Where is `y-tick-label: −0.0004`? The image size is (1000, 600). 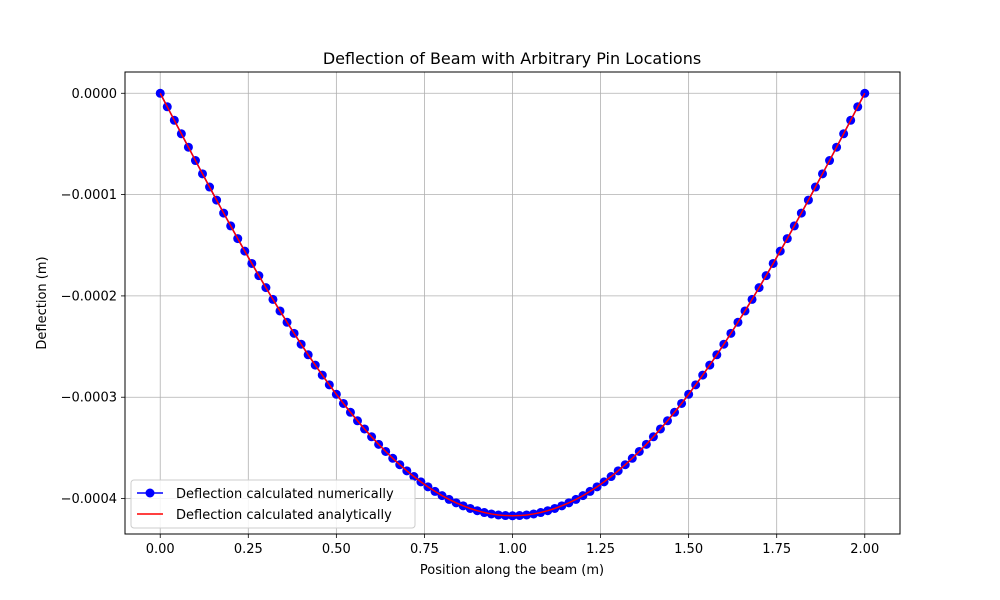
y-tick-label: −0.0004 is located at coordinates (89, 499).